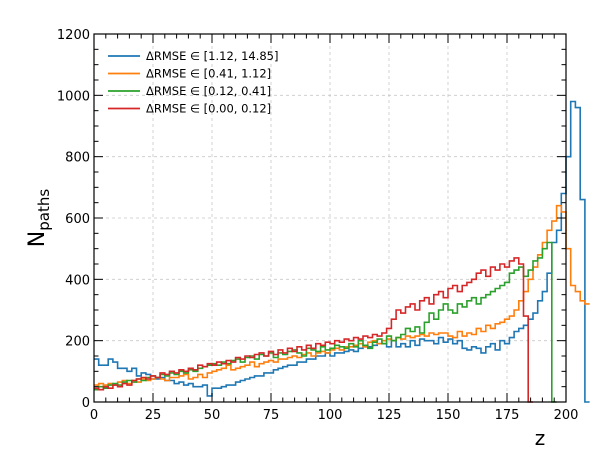 This screenshot has width=598, height=472. What do you see at coordinates (73, 35) in the screenshot?
I see `y-tick-label: 1200` at bounding box center [73, 35].